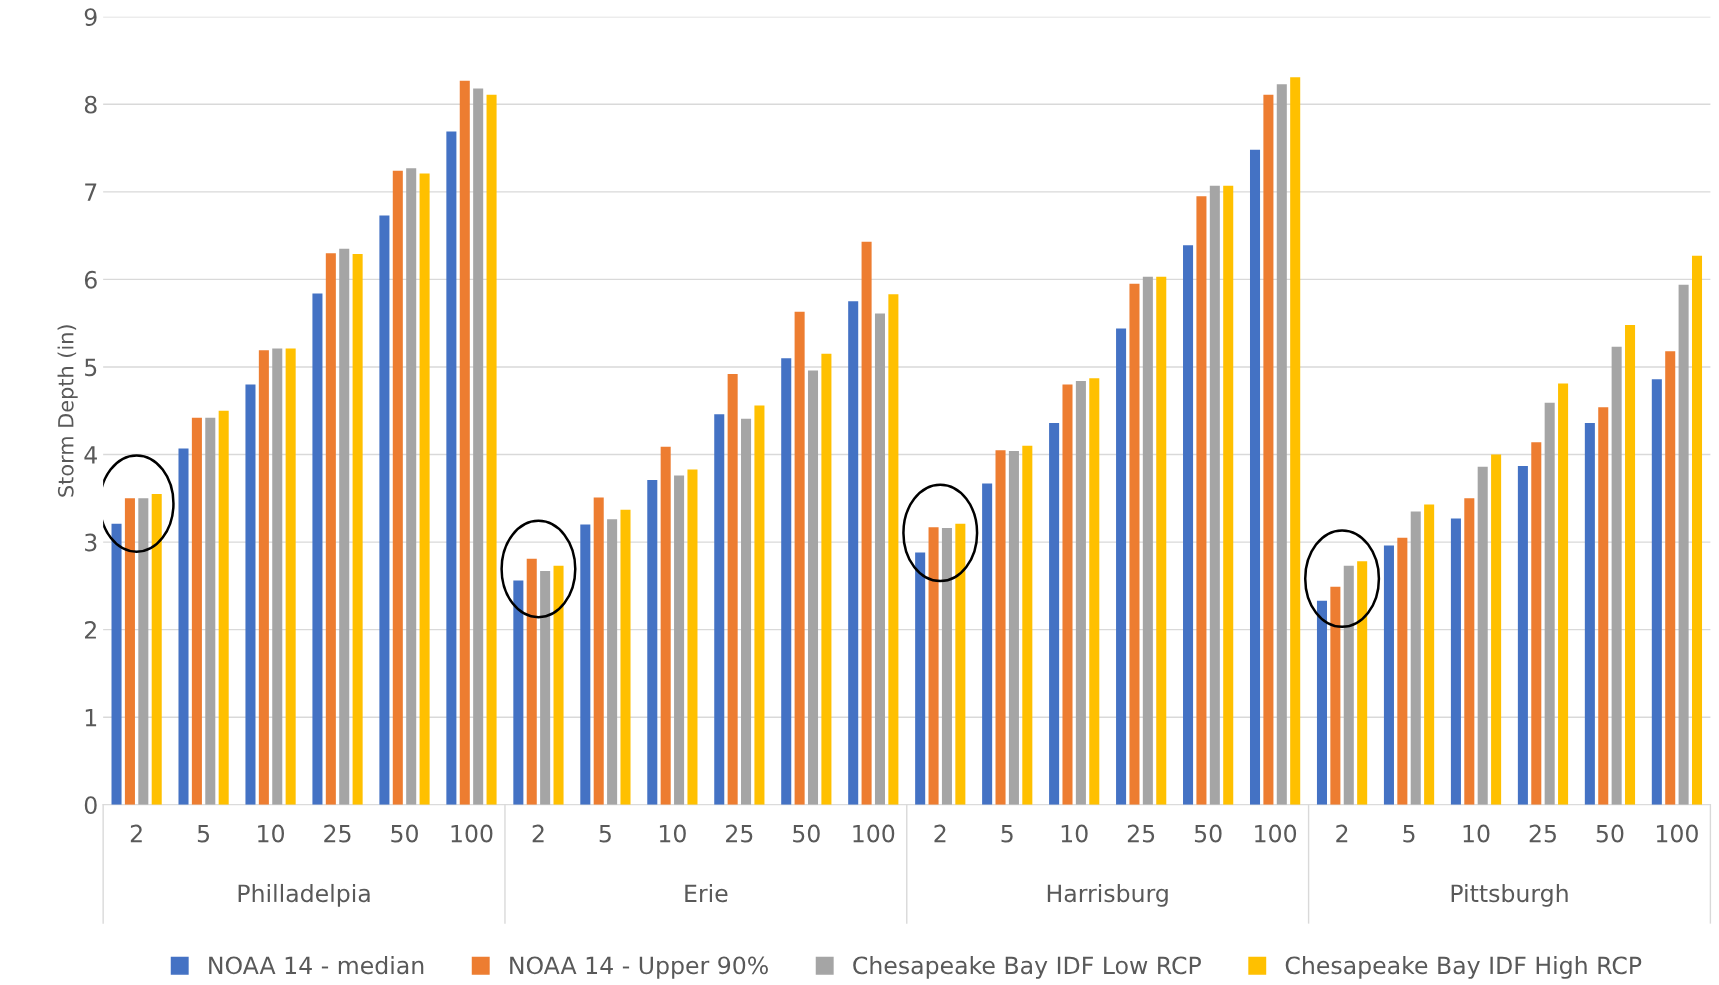  I want to click on legend-label: Chesapeake Bay IDF Low RCP, so click(1027, 967).